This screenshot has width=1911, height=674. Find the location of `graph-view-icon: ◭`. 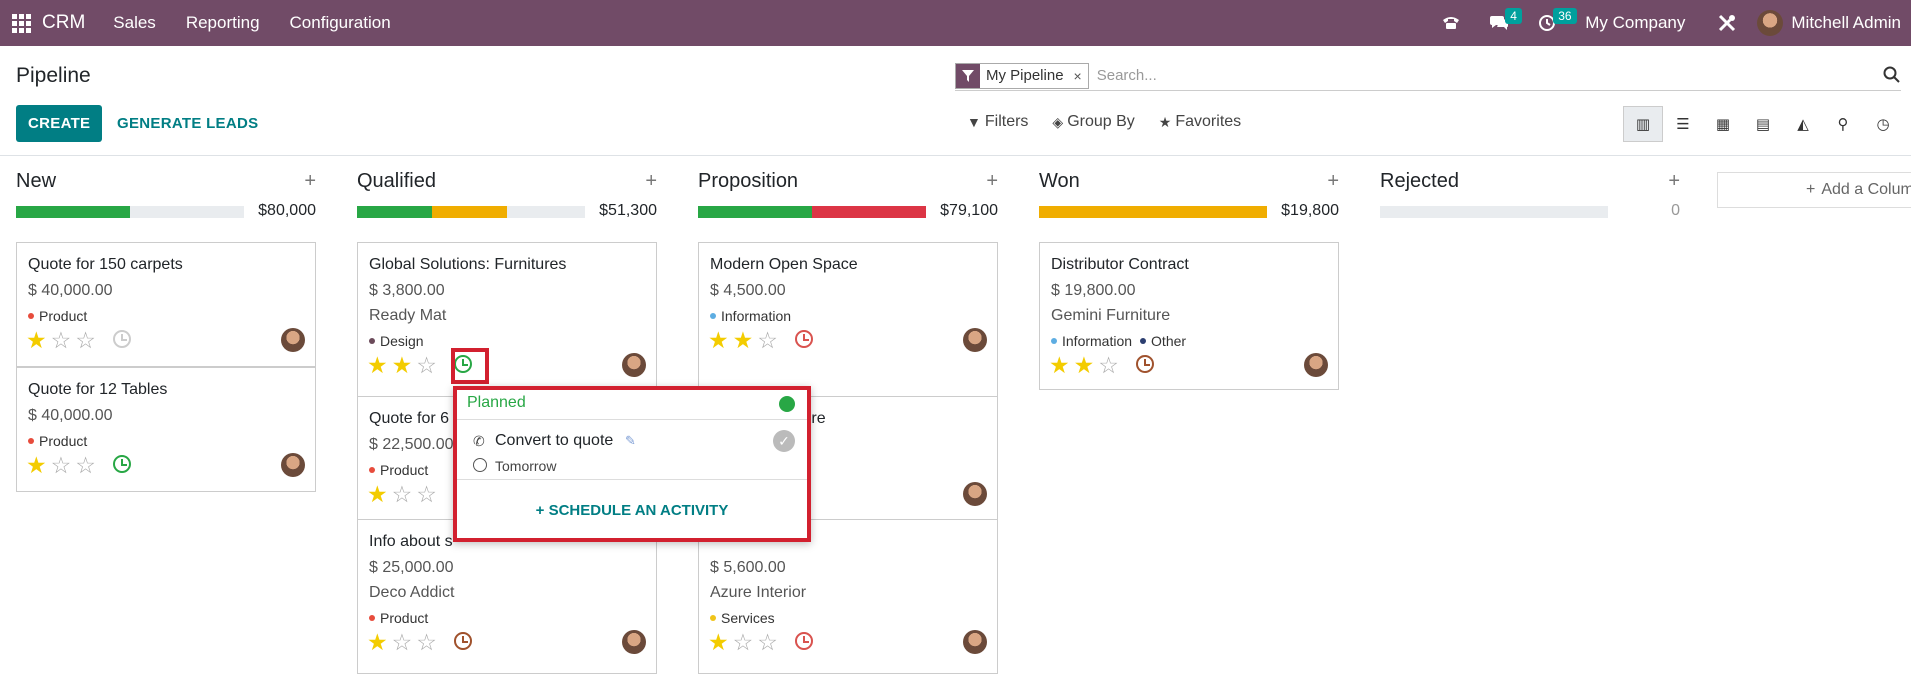

graph-view-icon: ◭ is located at coordinates (1803, 124).